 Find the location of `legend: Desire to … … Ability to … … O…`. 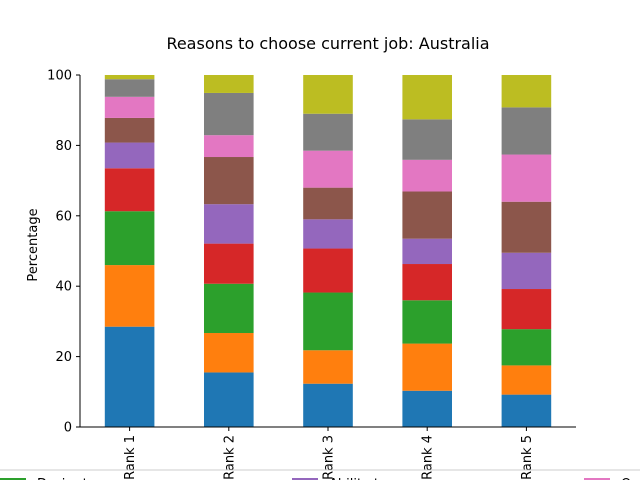

legend: Desire to … … Ability to … … O… is located at coordinates (320, 474).